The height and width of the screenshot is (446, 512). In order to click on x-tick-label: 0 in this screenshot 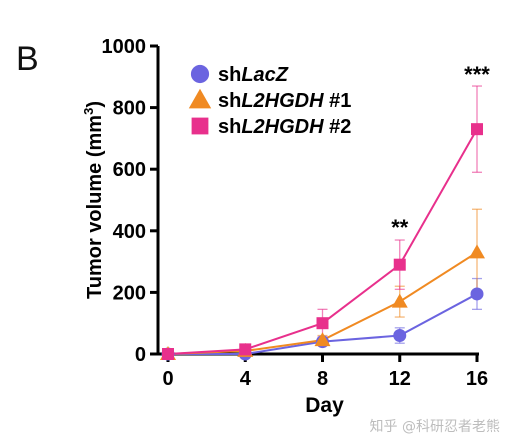, I will do `click(167, 379)`.